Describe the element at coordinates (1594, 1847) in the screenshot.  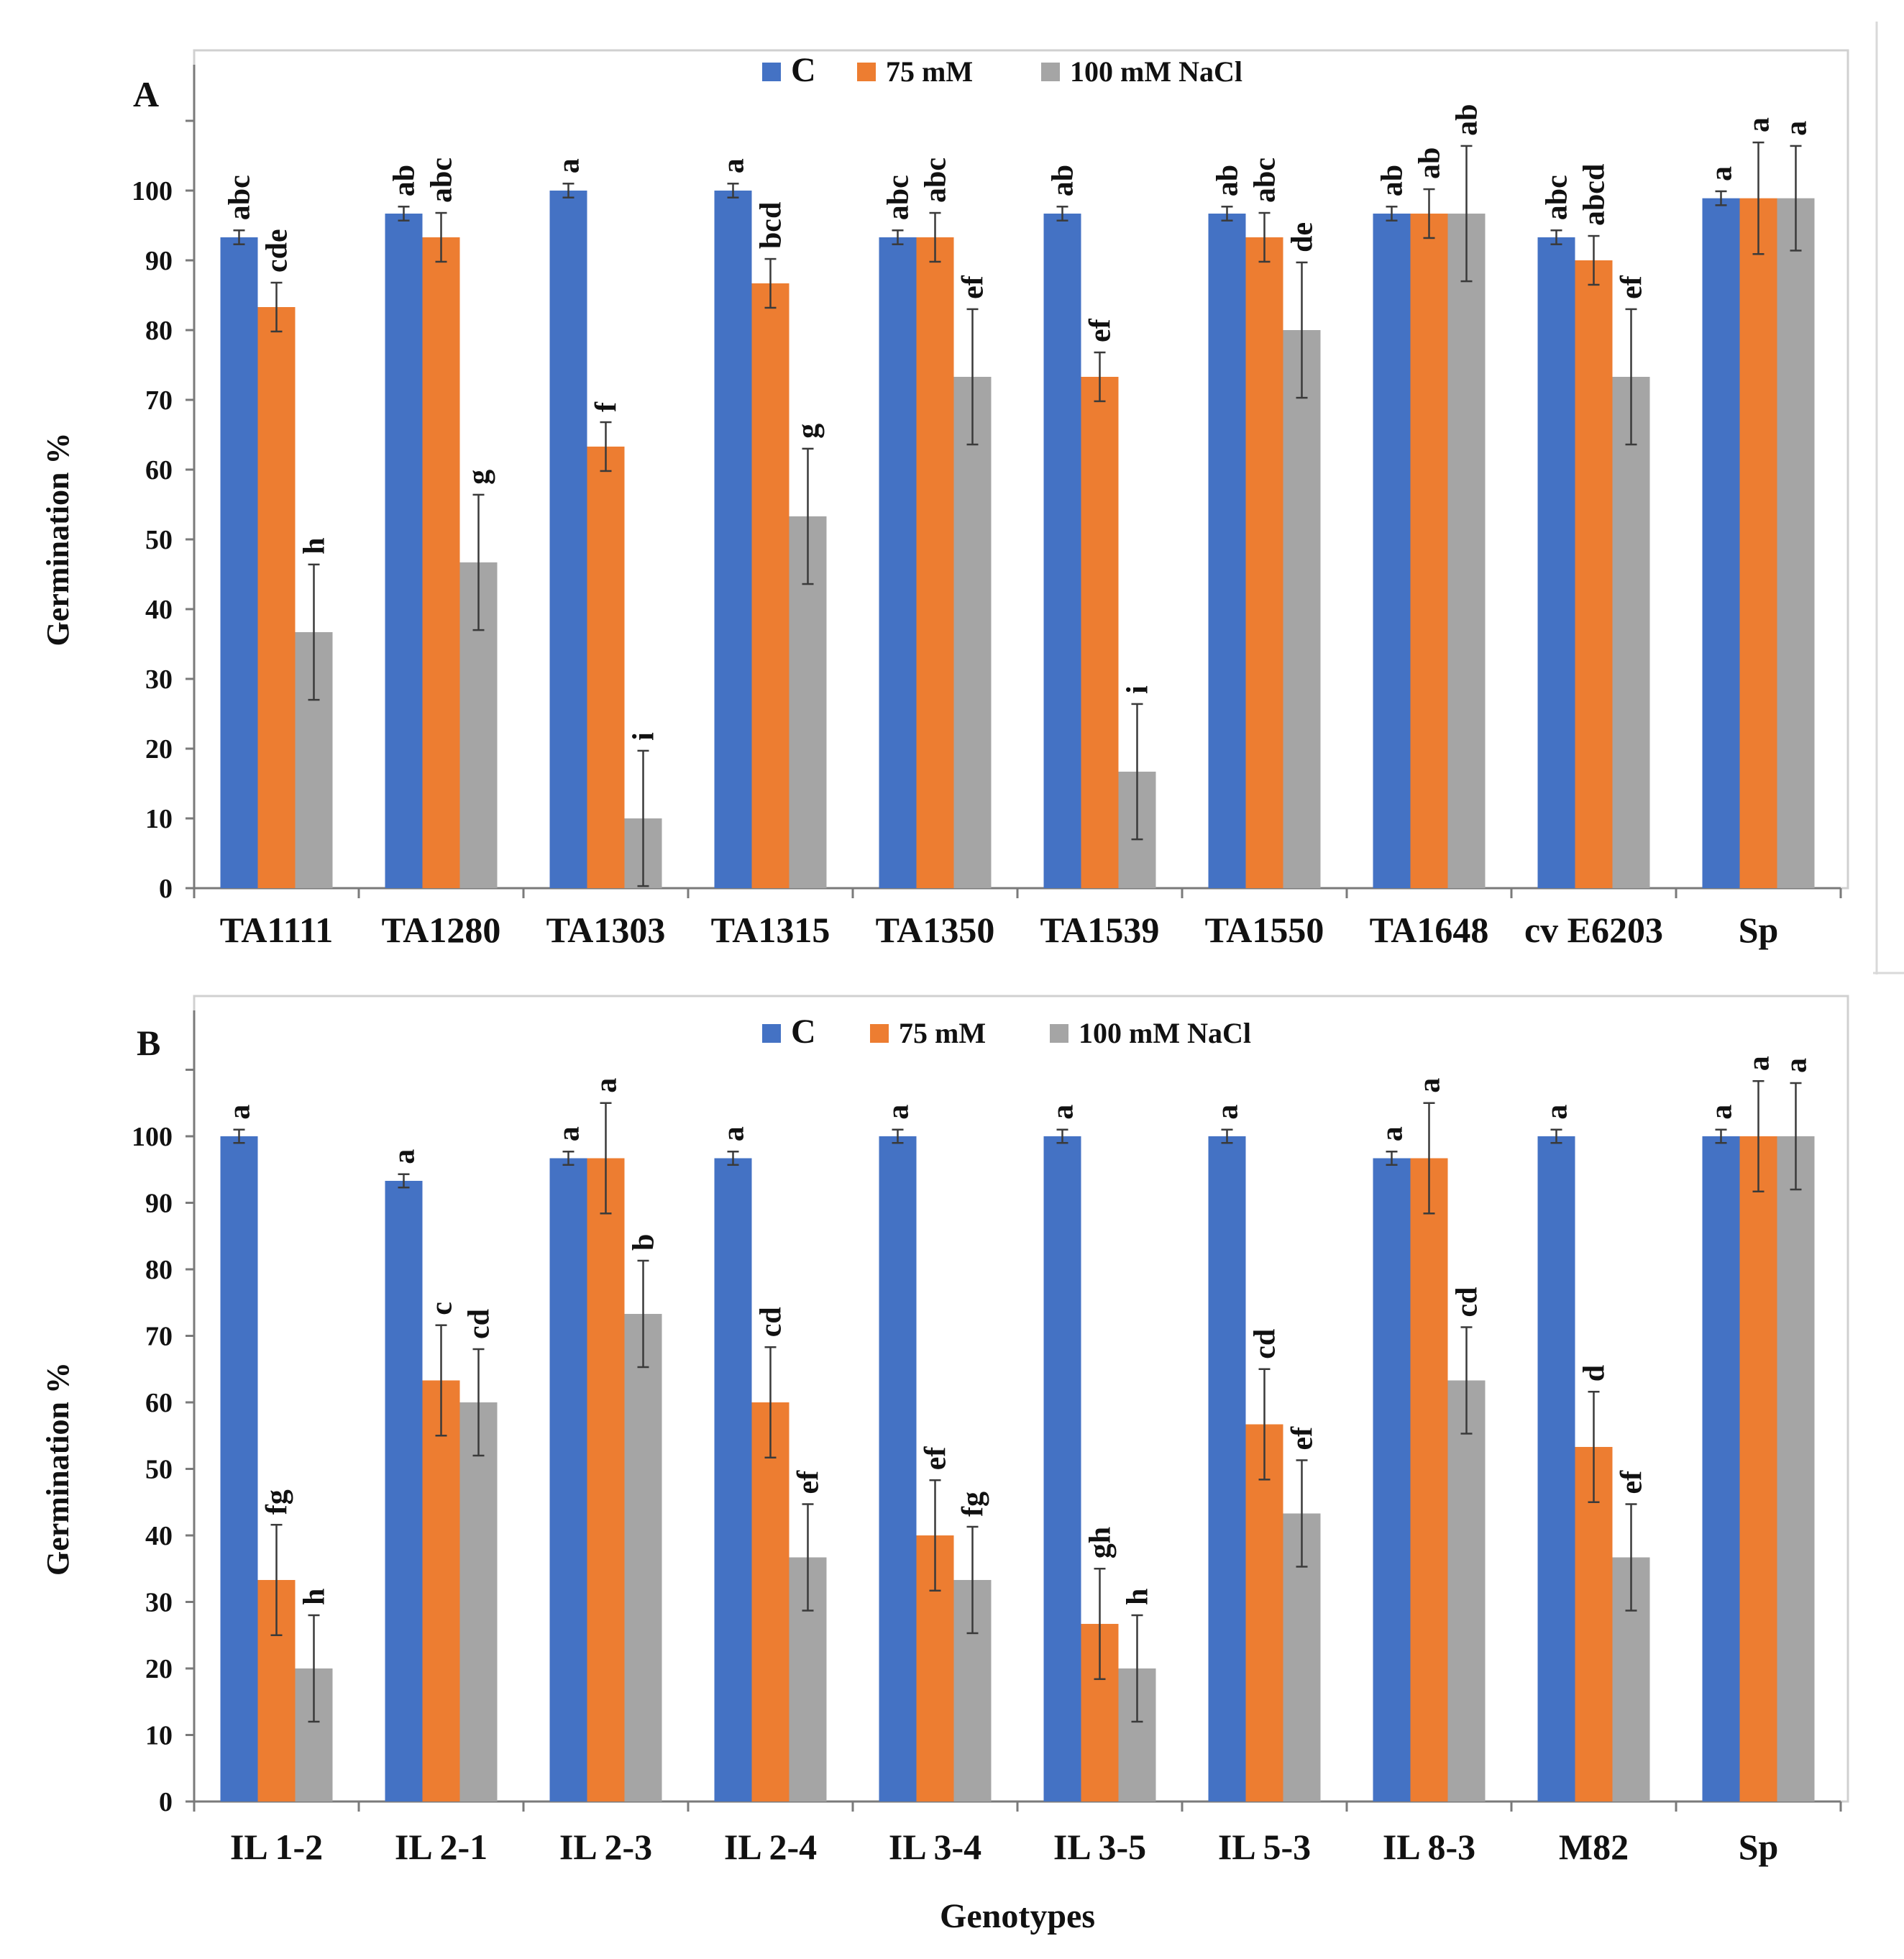
I see `x-tick-label: M82` at that location.